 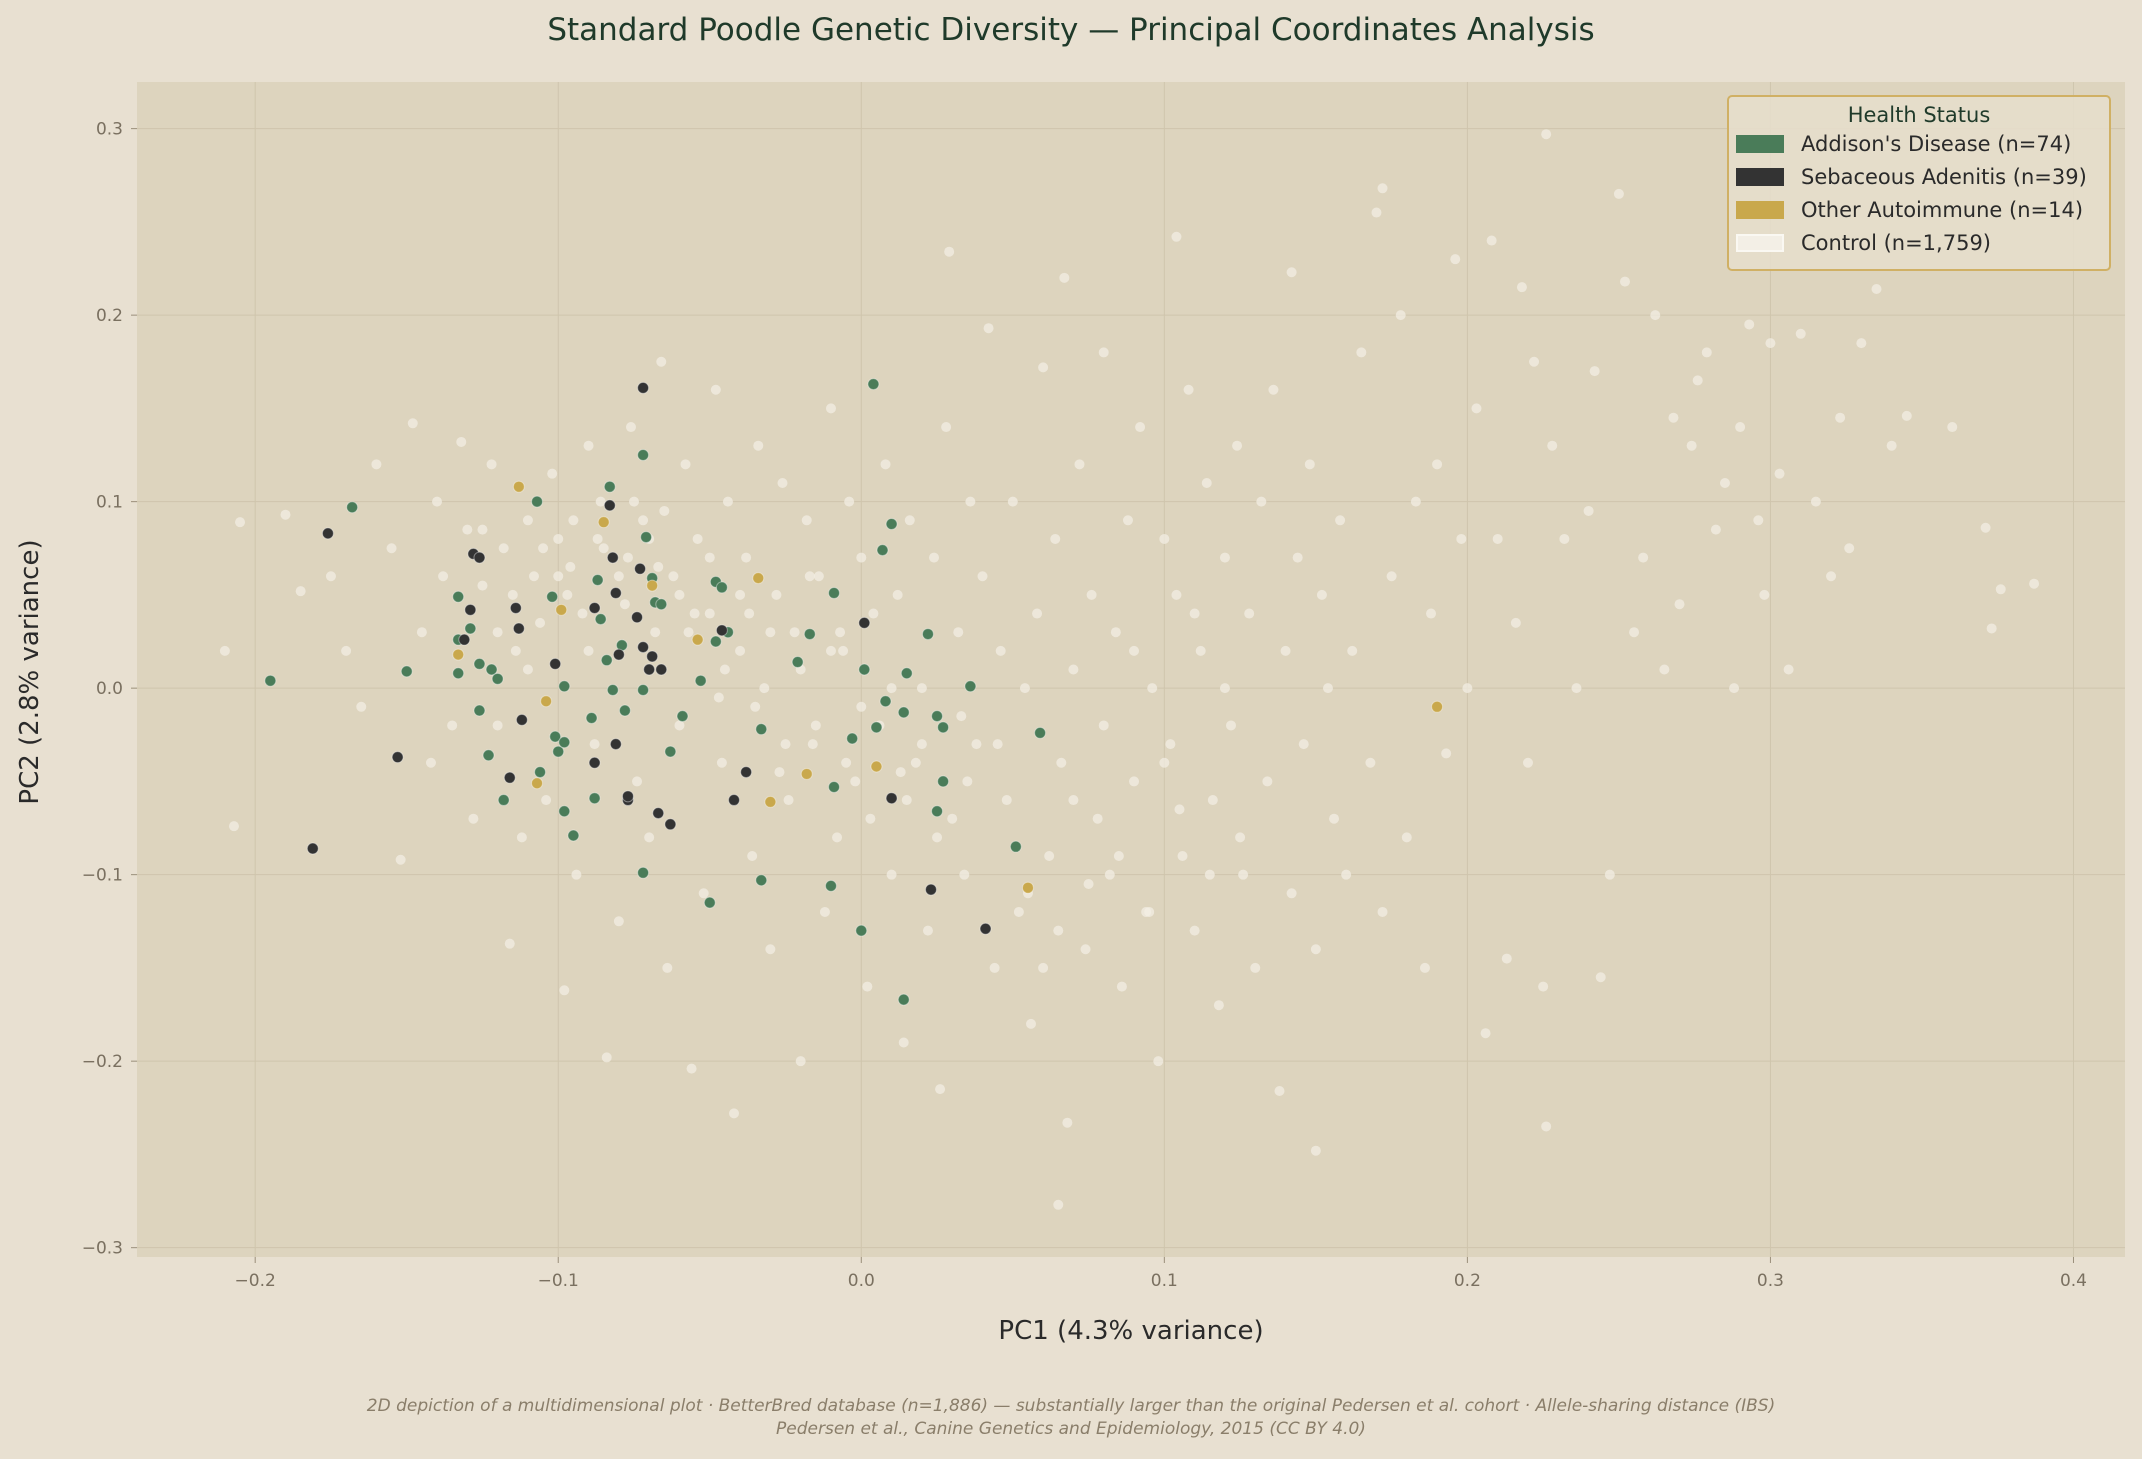 I want to click on y-tick-label: 0.3, so click(x=109, y=130).